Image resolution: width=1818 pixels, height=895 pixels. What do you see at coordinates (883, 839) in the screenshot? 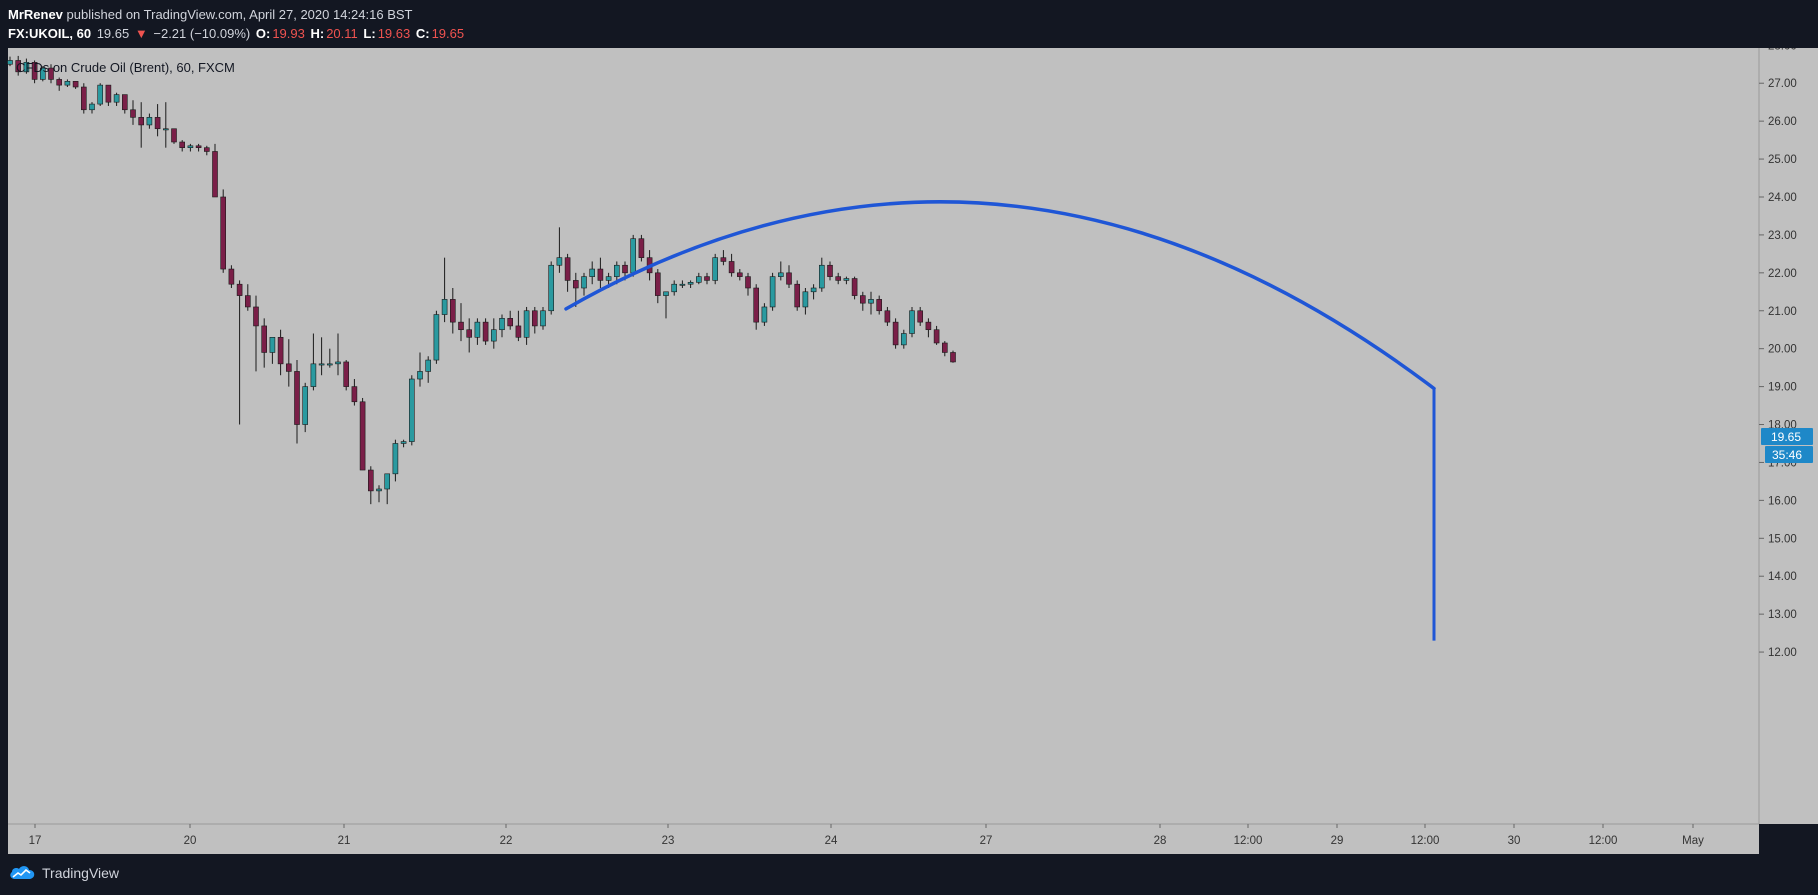
I see `time-axis` at bounding box center [883, 839].